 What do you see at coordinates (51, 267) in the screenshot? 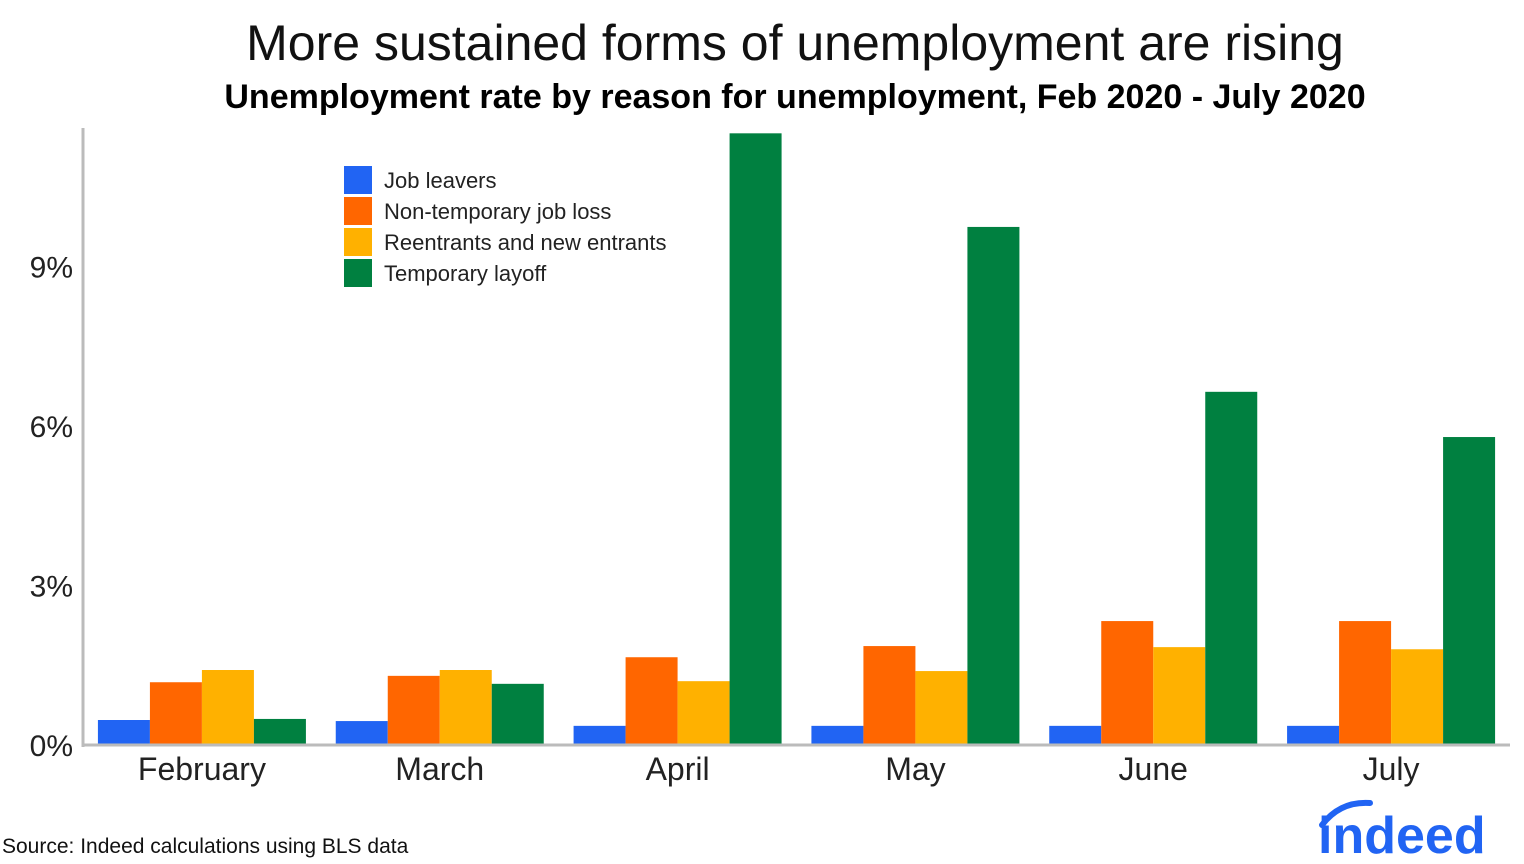
I see `y-tick-label: 9%` at bounding box center [51, 267].